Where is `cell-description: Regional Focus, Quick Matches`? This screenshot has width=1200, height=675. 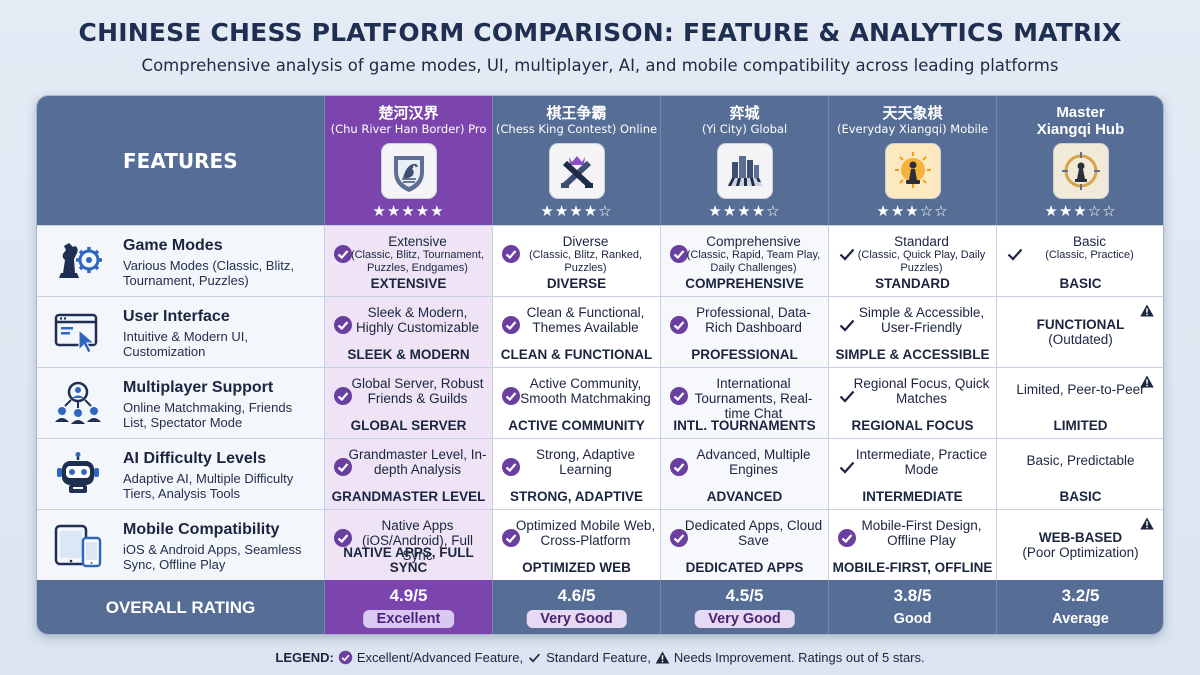 cell-description: Regional Focus, Quick Matches is located at coordinates (921, 391).